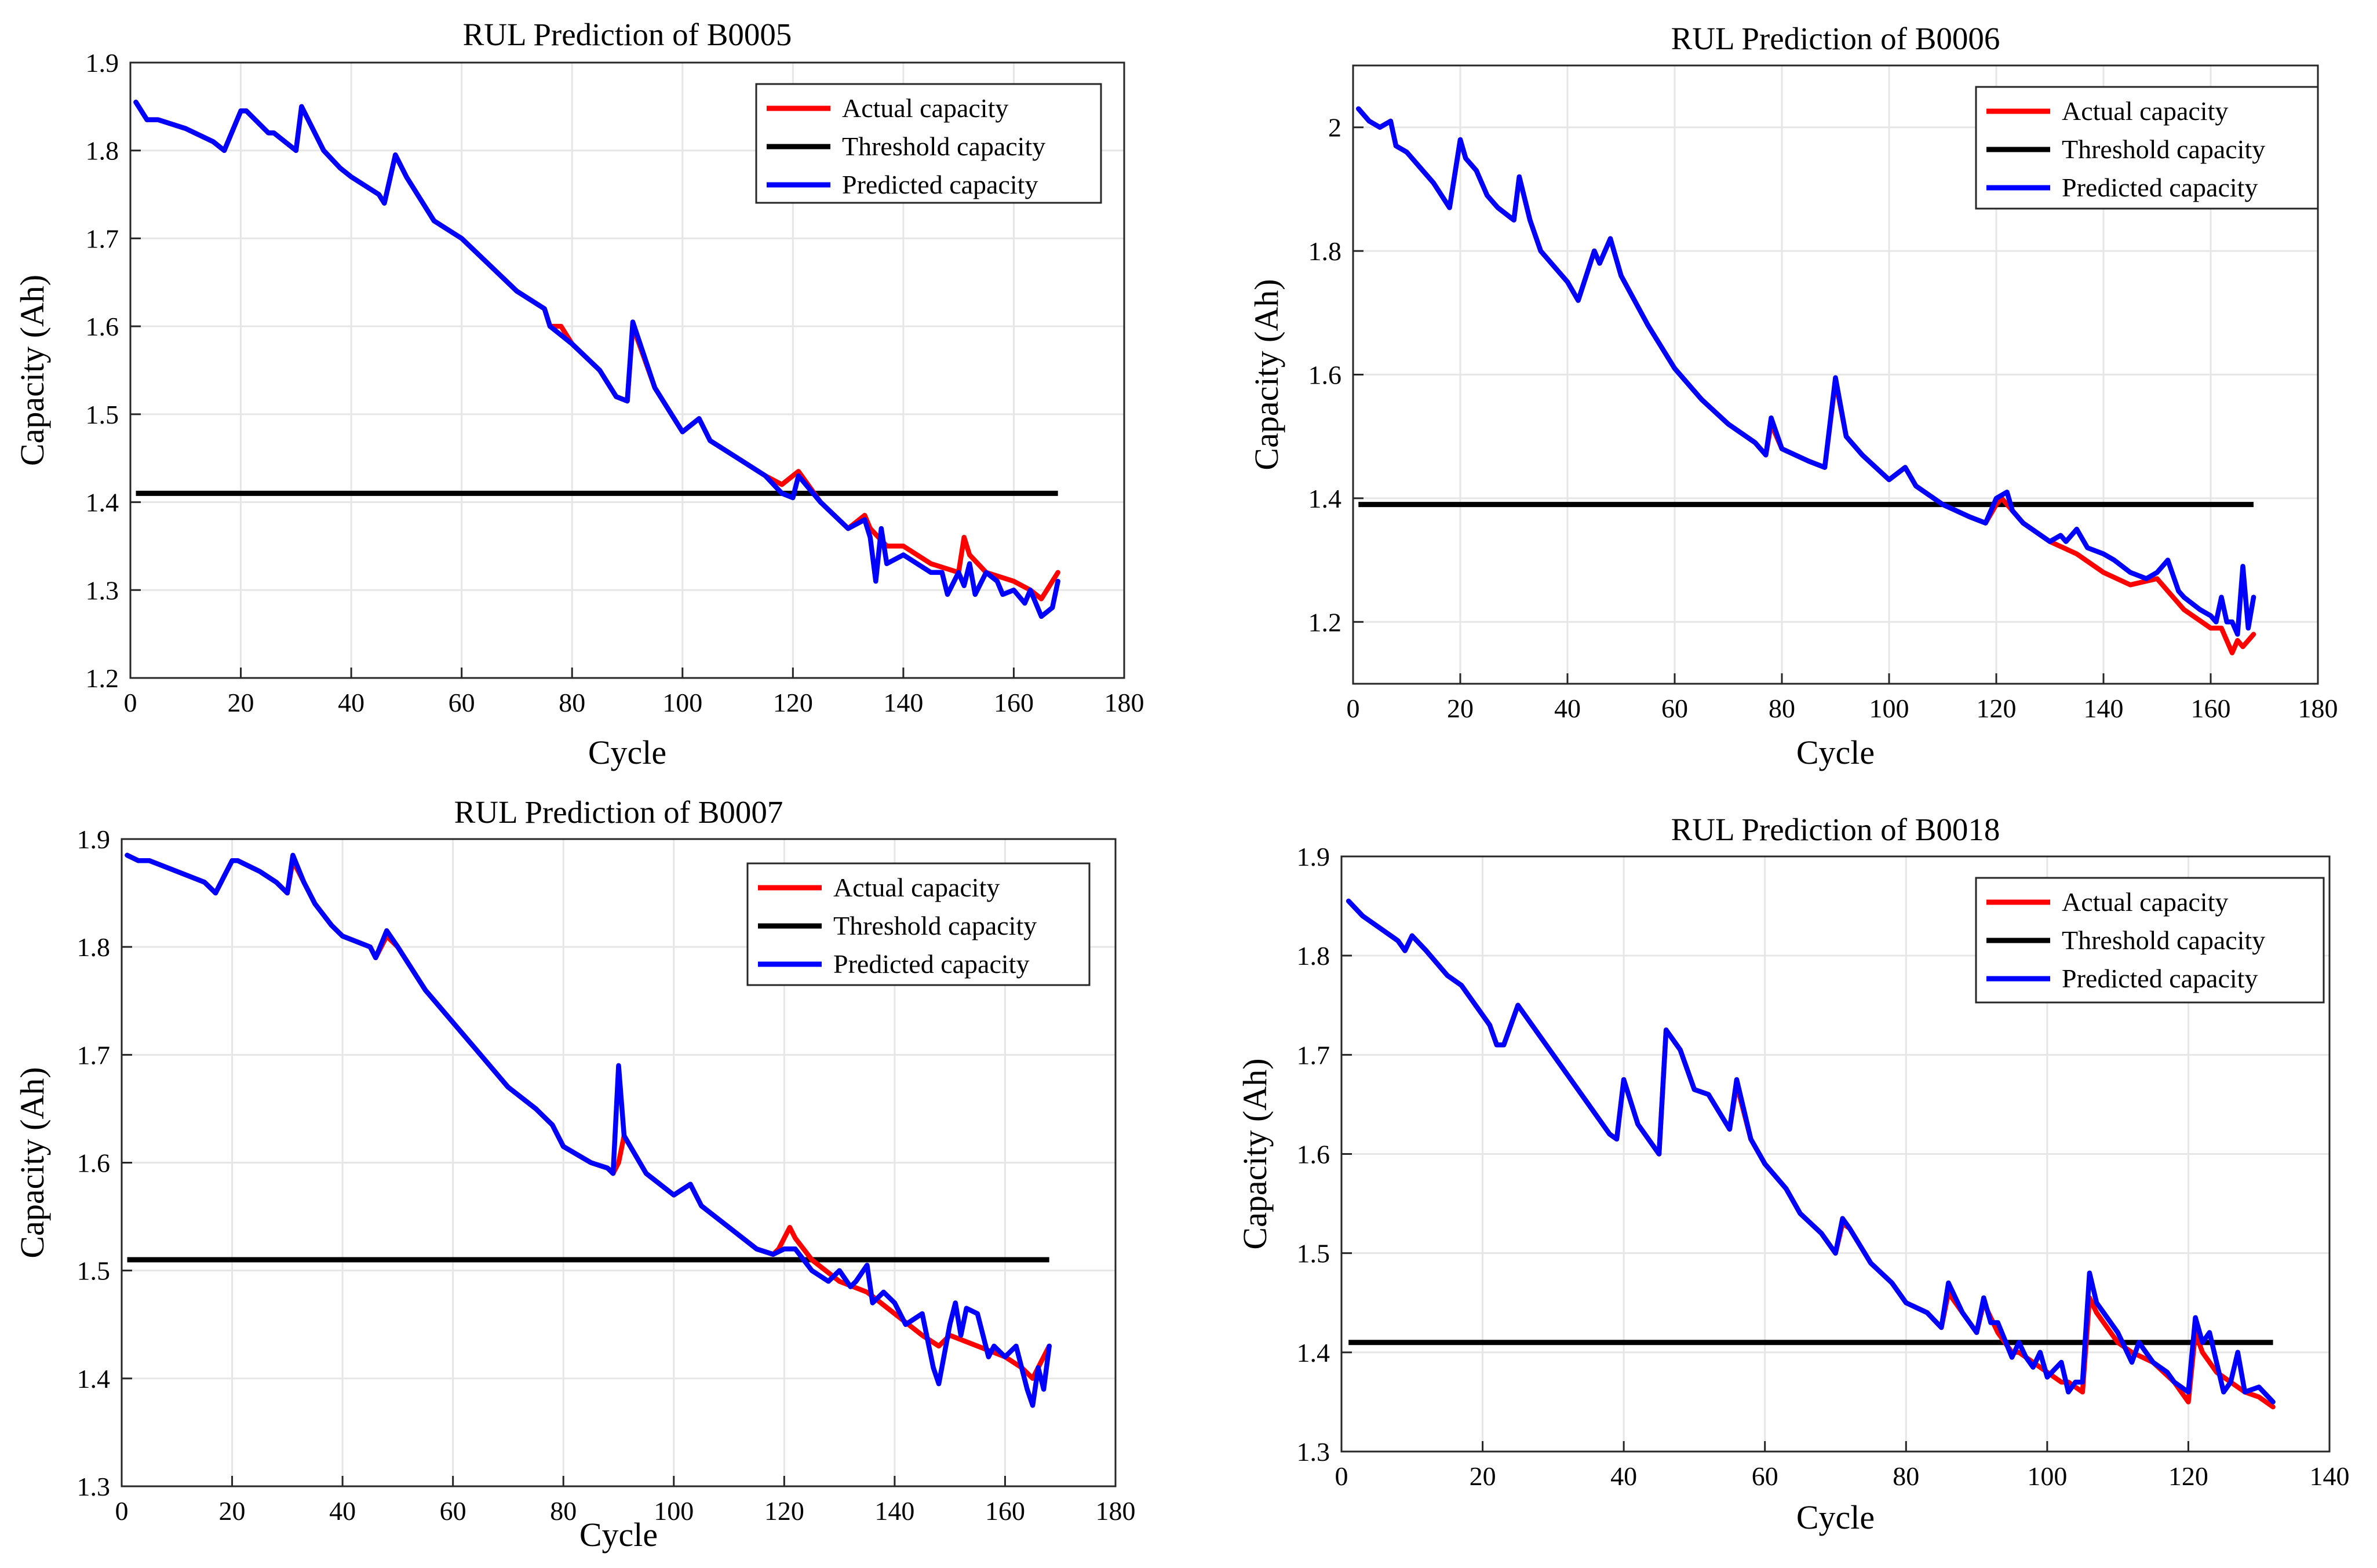  Describe the element at coordinates (1334, 128) in the screenshot. I see `y-tick-label: 2` at that location.